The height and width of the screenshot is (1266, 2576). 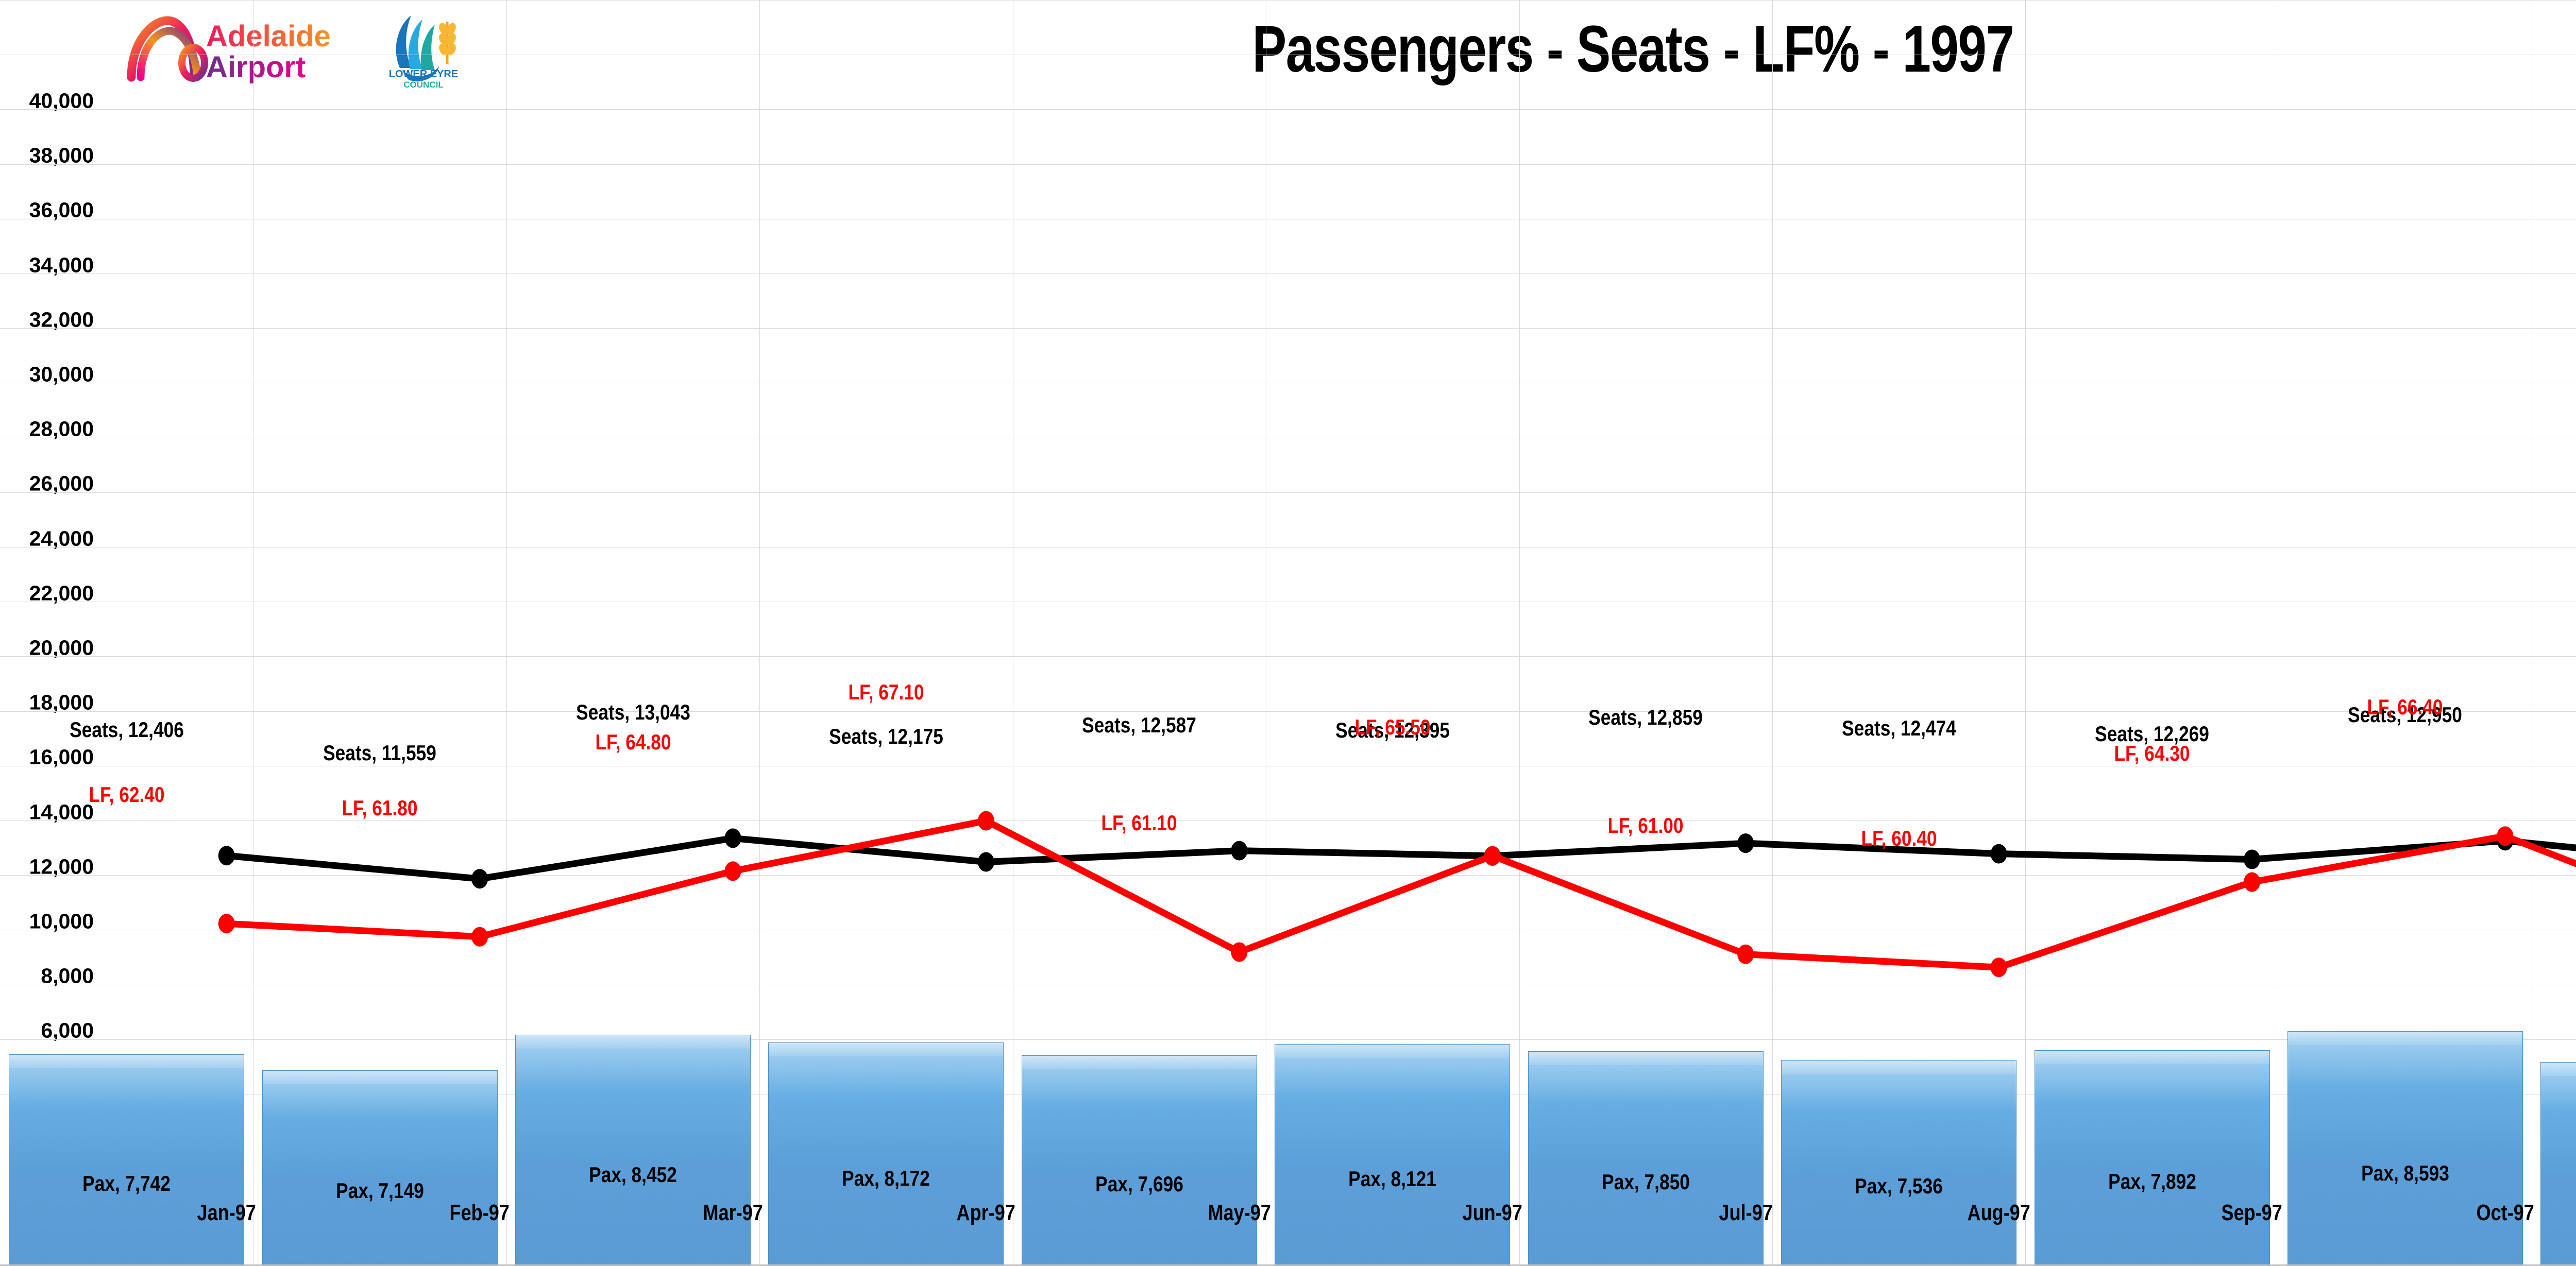 What do you see at coordinates (1399, 894) in the screenshot?
I see `line-lf` at bounding box center [1399, 894].